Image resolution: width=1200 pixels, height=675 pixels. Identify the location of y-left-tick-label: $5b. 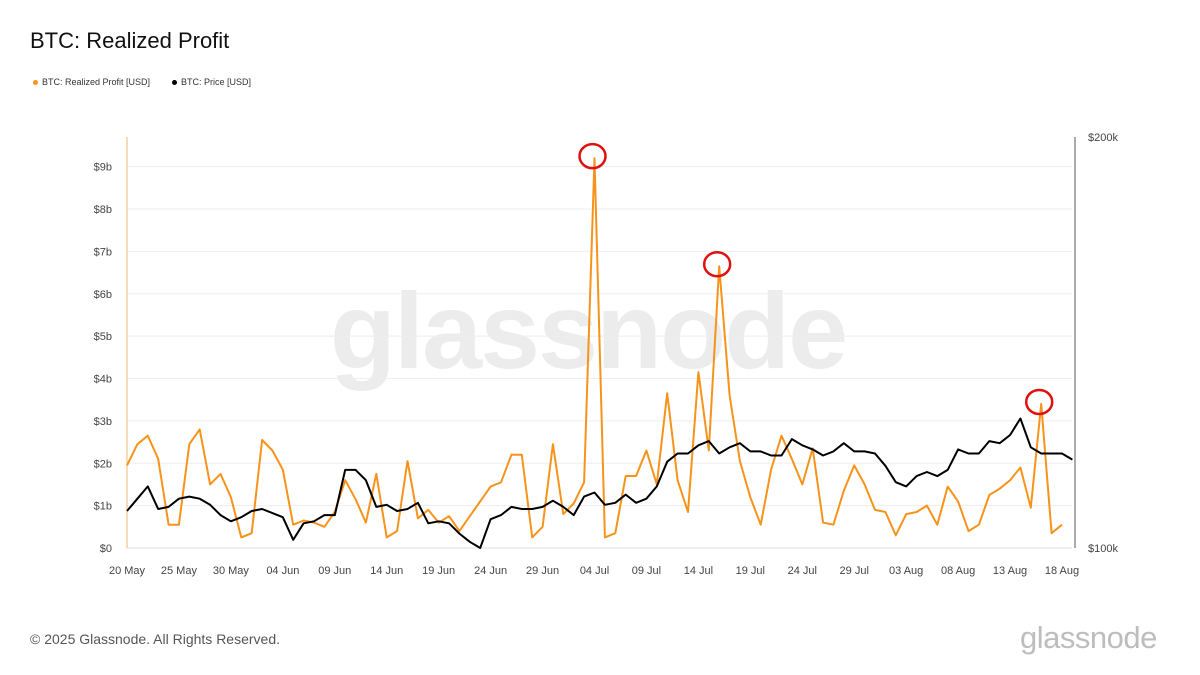
(103, 337).